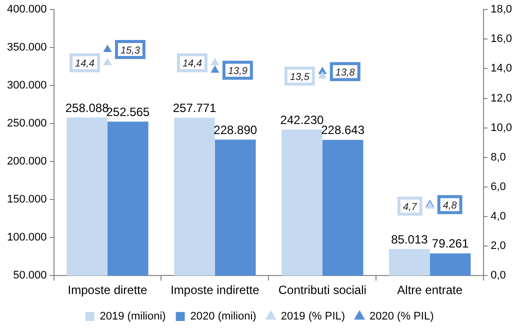 This screenshot has width=519, height=334. What do you see at coordinates (498, 246) in the screenshot?
I see `y2-tick-label: 2,0` at bounding box center [498, 246].